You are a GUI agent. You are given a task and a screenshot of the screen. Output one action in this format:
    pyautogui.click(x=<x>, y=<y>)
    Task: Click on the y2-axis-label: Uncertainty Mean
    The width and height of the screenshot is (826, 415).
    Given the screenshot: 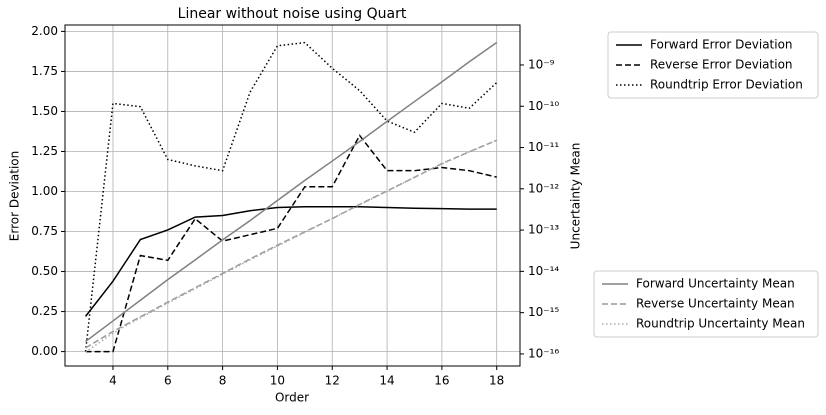 What is the action you would take?
    pyautogui.click(x=576, y=196)
    